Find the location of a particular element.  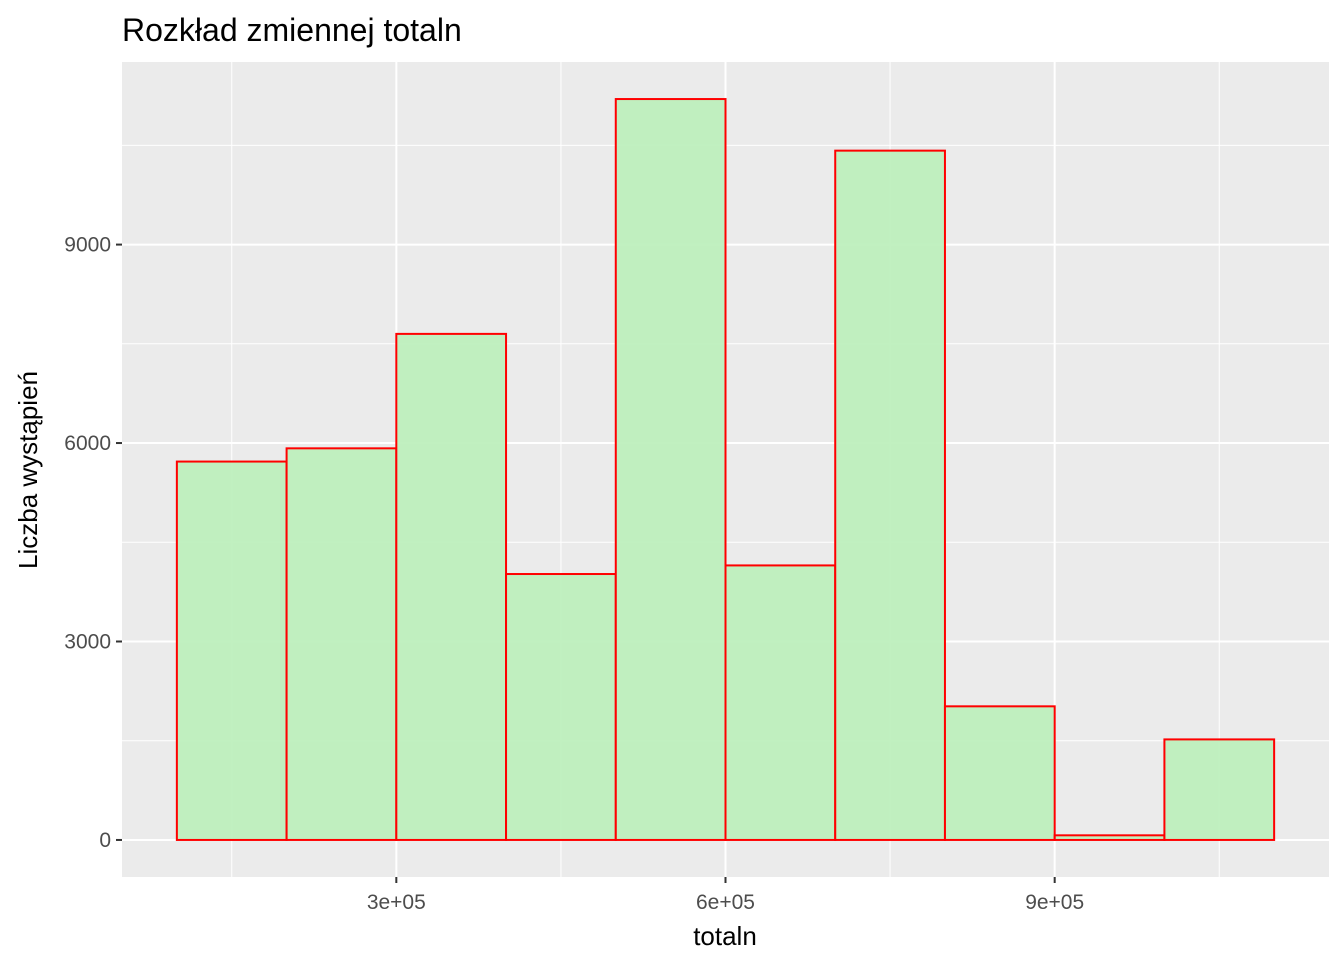

y-axis: 0 3000 6000 9000 is located at coordinates (93, 543).